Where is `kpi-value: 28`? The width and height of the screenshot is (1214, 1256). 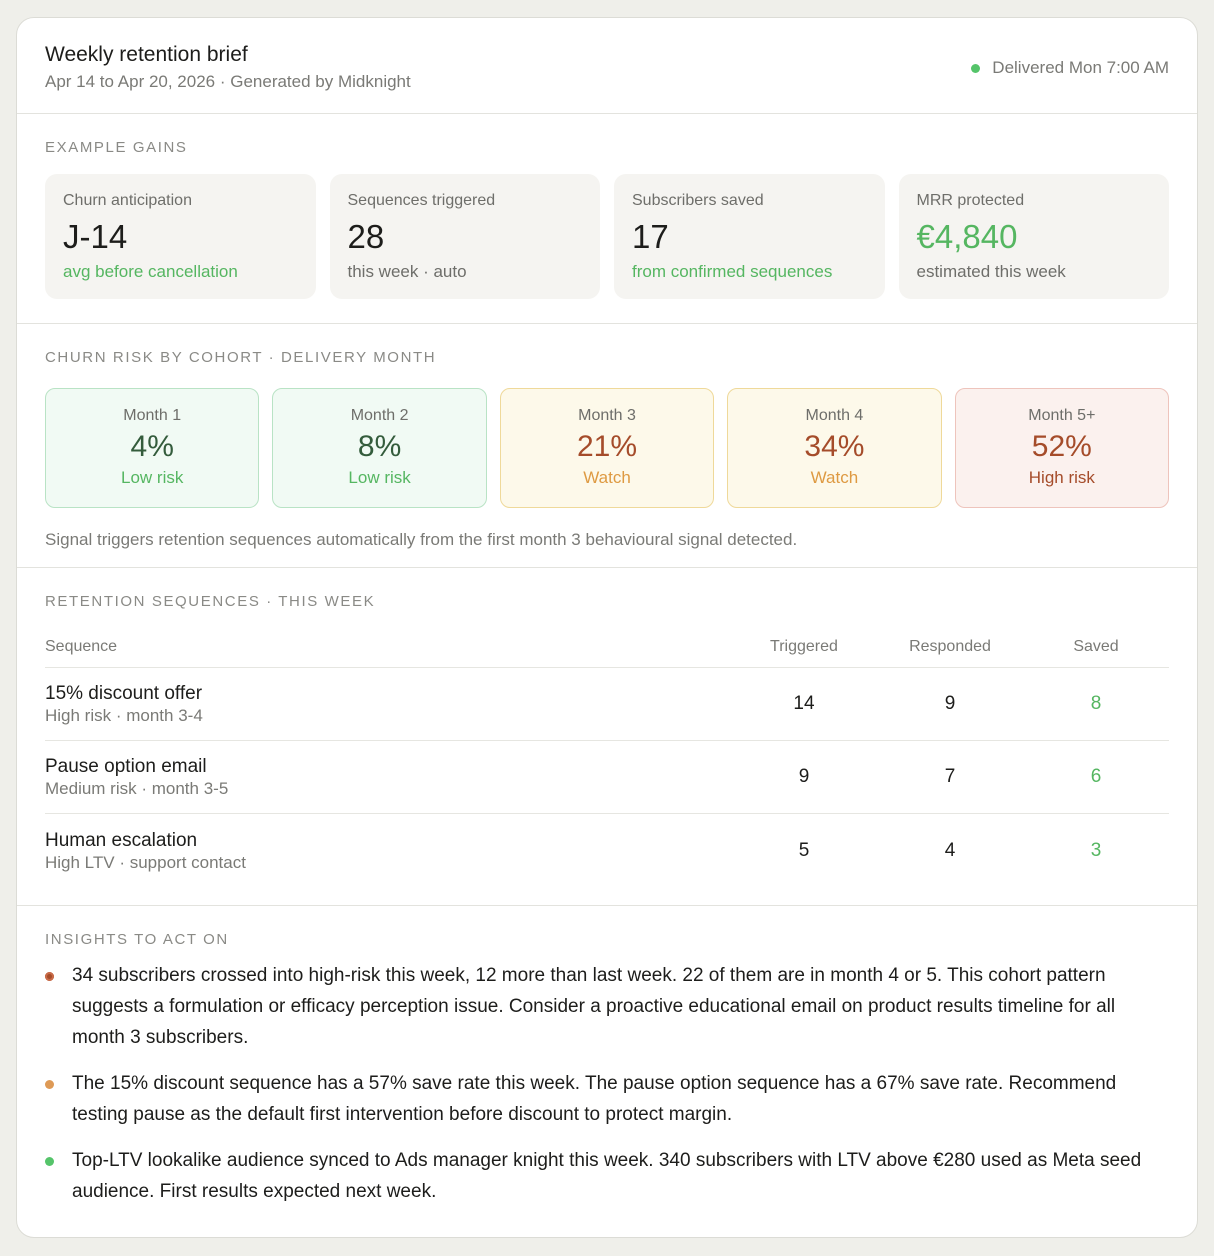 kpi-value: 28 is located at coordinates (366, 236).